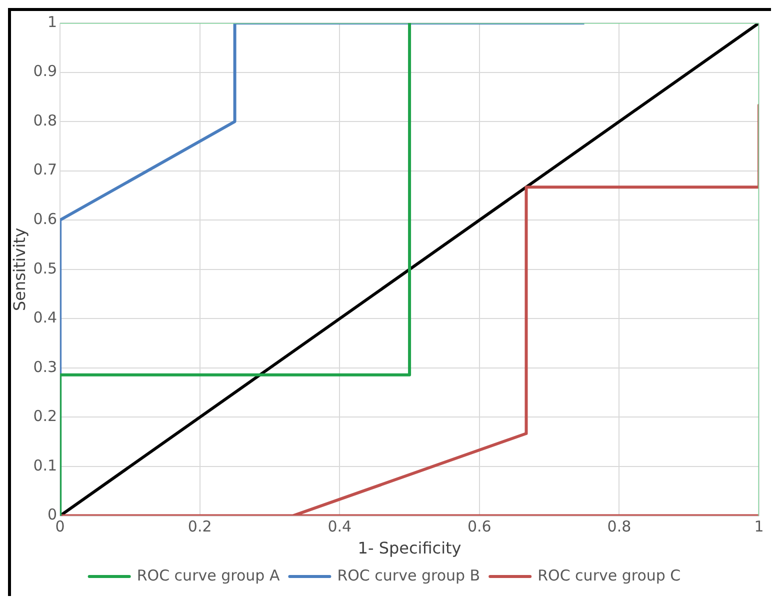 This screenshot has width=783, height=608. What do you see at coordinates (45, 219) in the screenshot?
I see `y-tick-label: 0.6` at bounding box center [45, 219].